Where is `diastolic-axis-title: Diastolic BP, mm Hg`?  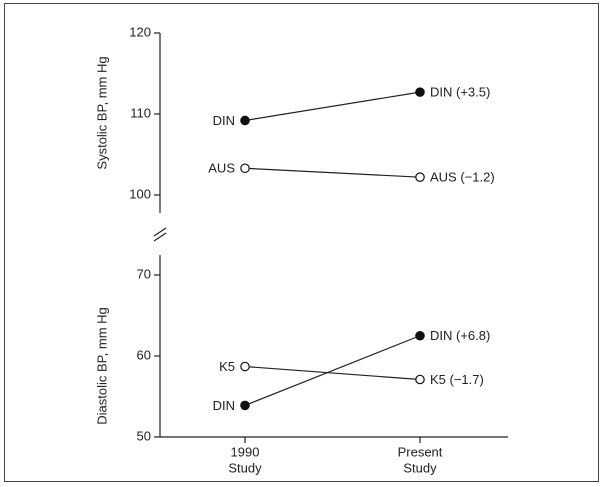 diastolic-axis-title: Diastolic BP, mm Hg is located at coordinates (101, 366).